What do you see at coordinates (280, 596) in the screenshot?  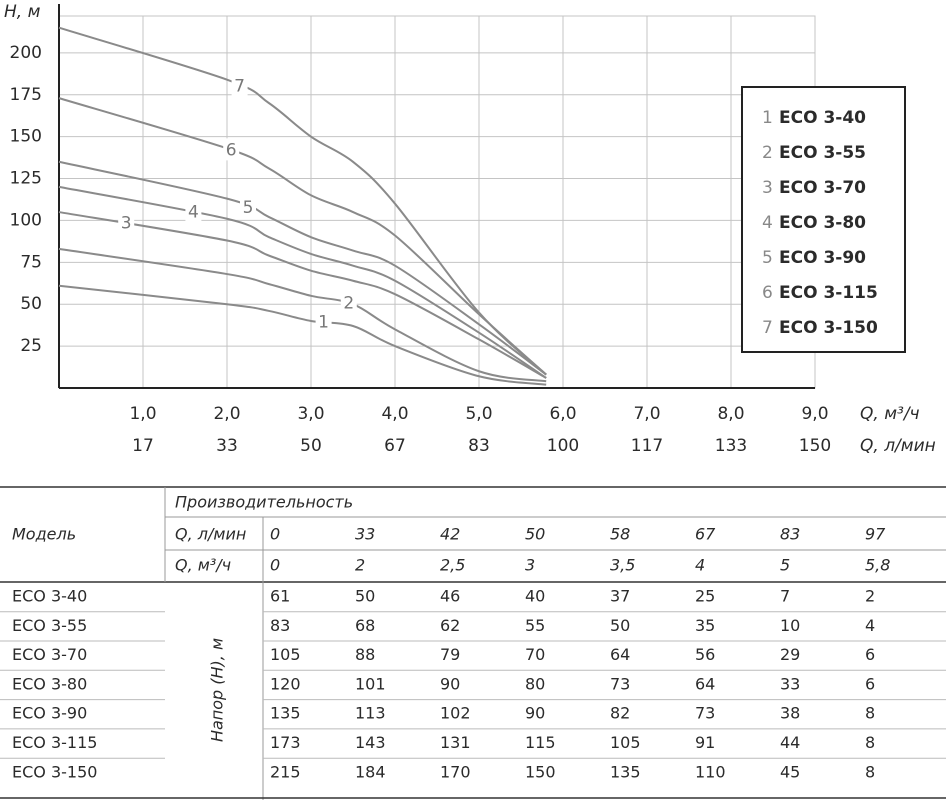 I see `table-cell: 61` at bounding box center [280, 596].